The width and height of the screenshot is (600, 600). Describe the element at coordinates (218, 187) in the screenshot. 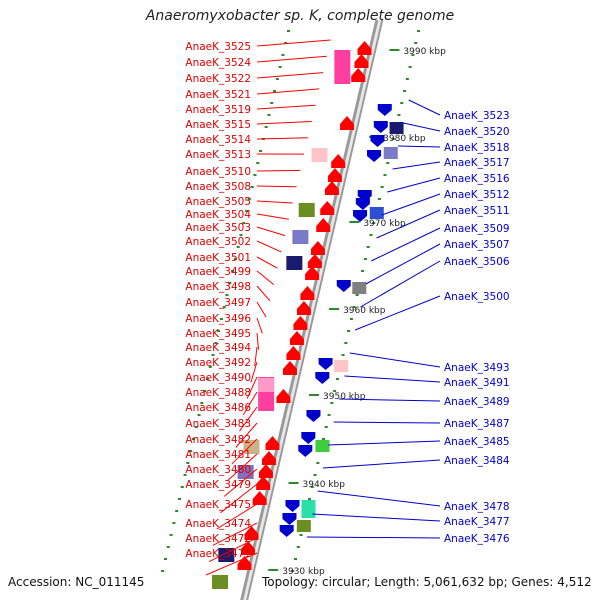

I see `gene-label-left: AnaeK_3508` at that location.